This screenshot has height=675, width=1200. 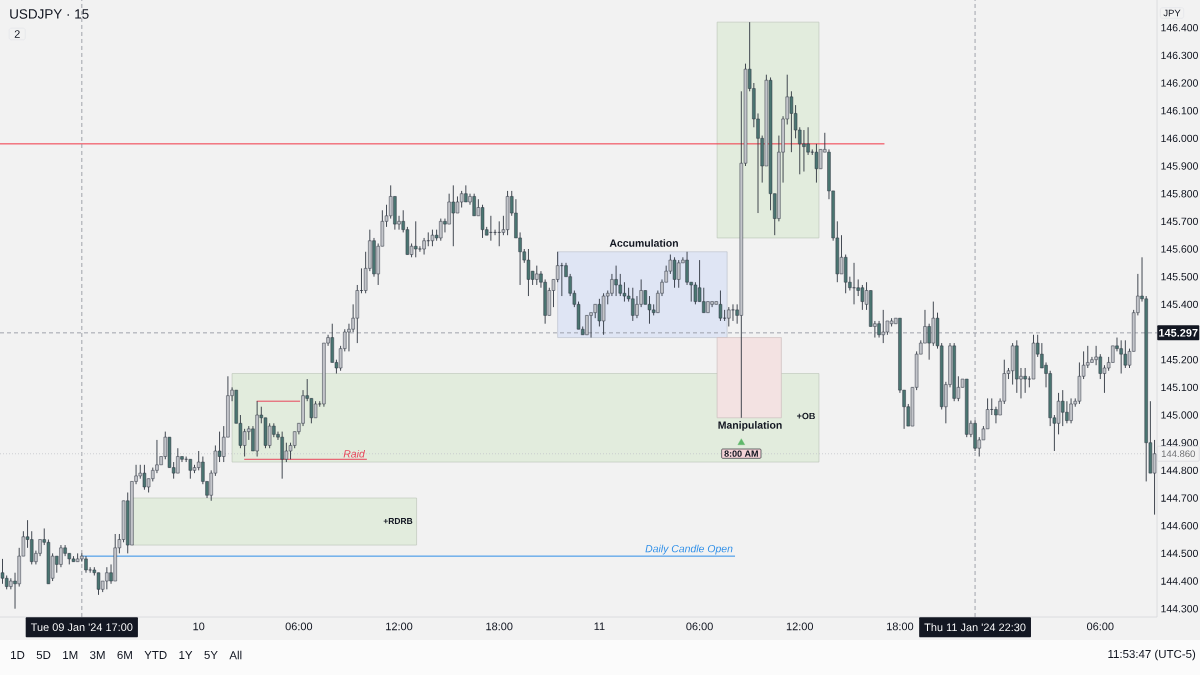 What do you see at coordinates (398, 521) in the screenshot?
I see `annotation: +RDRB` at bounding box center [398, 521].